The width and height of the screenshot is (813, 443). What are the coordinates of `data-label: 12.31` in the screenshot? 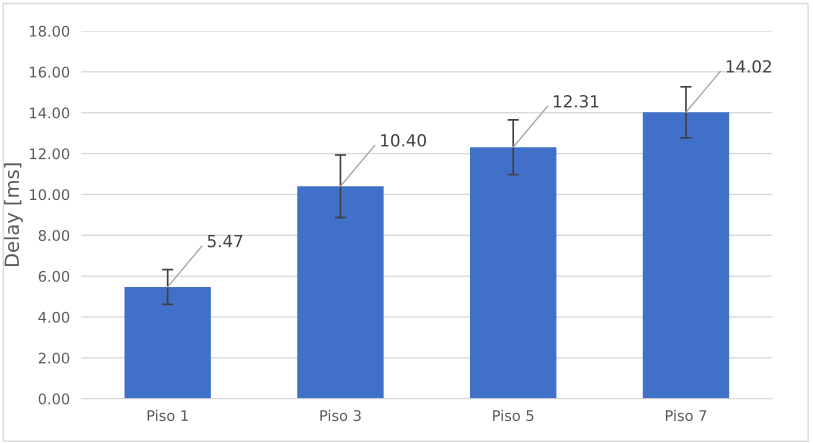 It's located at (576, 101).